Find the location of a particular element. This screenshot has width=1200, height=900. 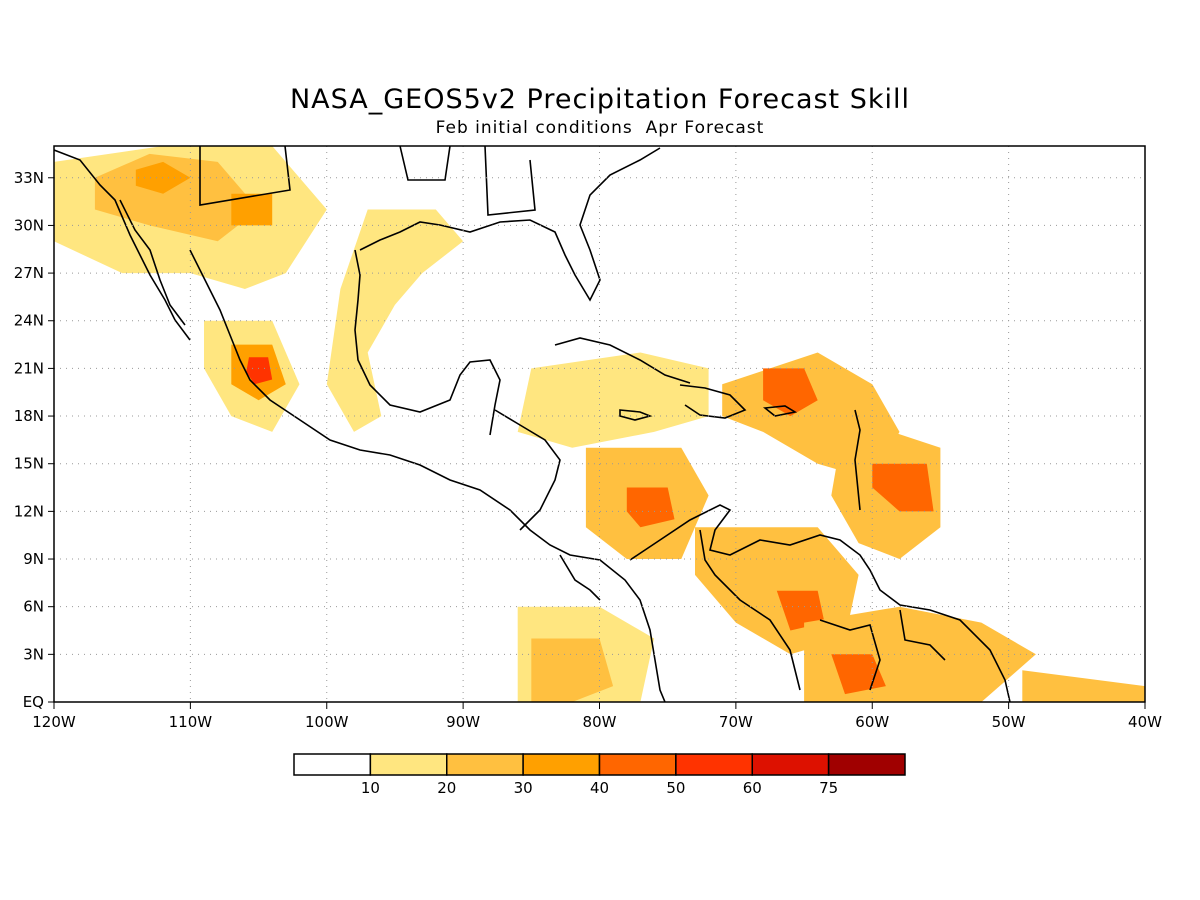

lat-tick-label: 3N is located at coordinates (33, 654).